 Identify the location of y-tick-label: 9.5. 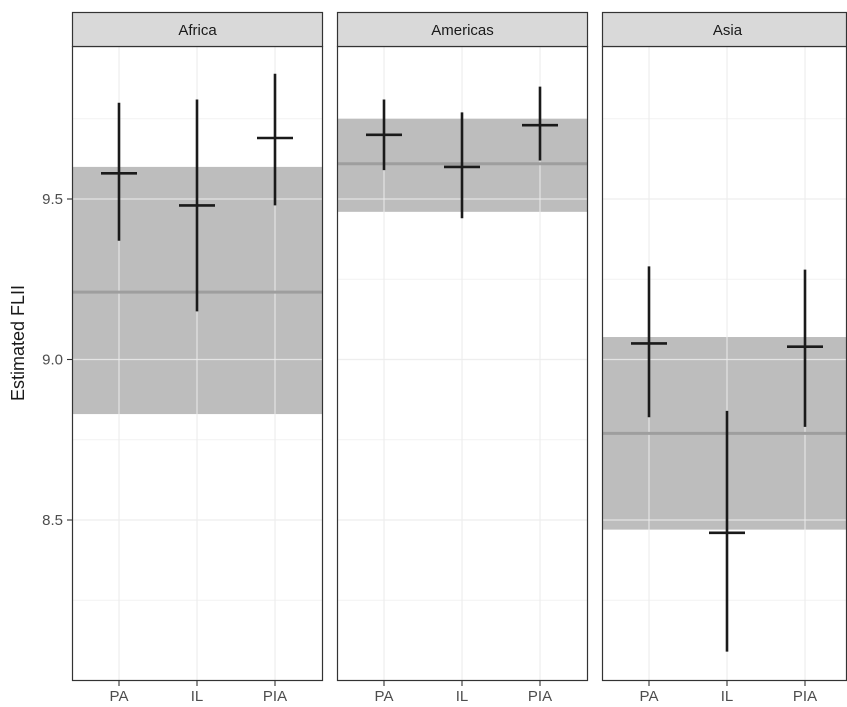
(52, 199).